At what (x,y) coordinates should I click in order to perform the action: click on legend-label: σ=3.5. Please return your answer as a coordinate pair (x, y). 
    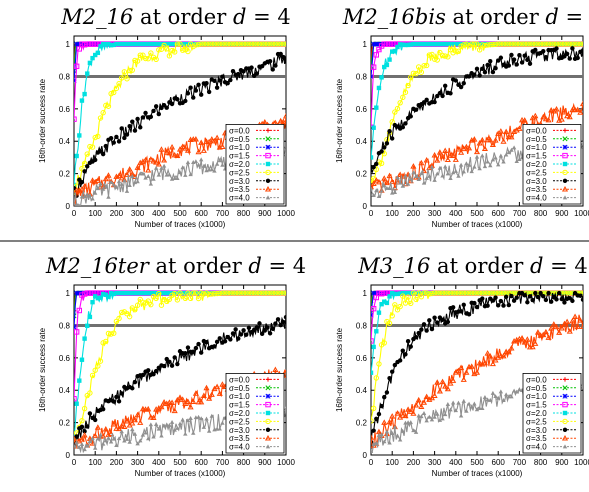
    Looking at the image, I should click on (239, 438).